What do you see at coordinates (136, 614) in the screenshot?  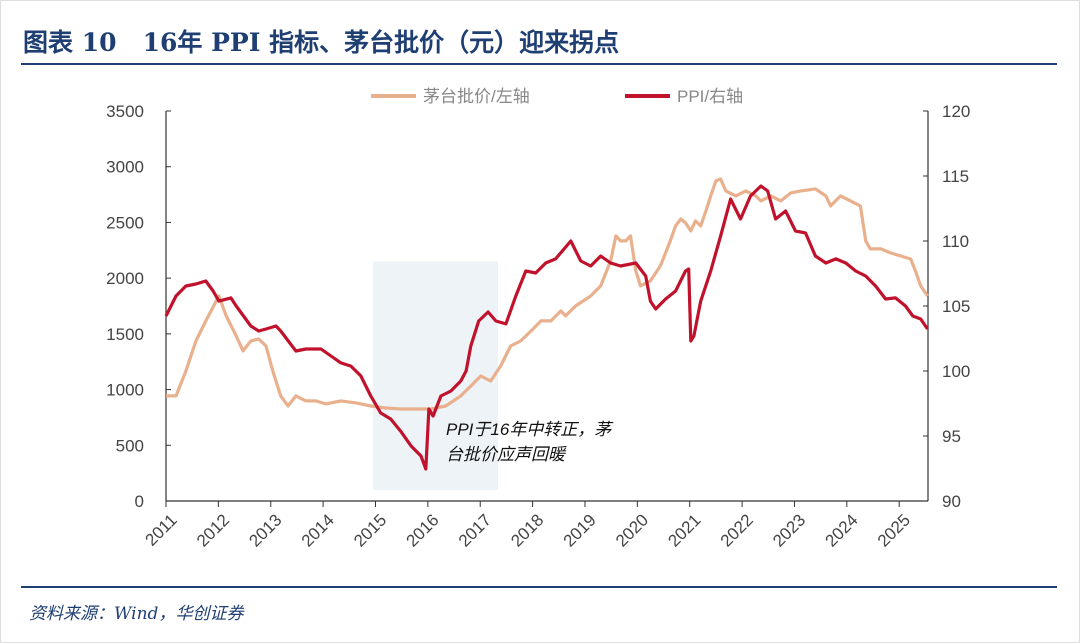 I see `source-note: 资料来源：Wind，华创证券` at bounding box center [136, 614].